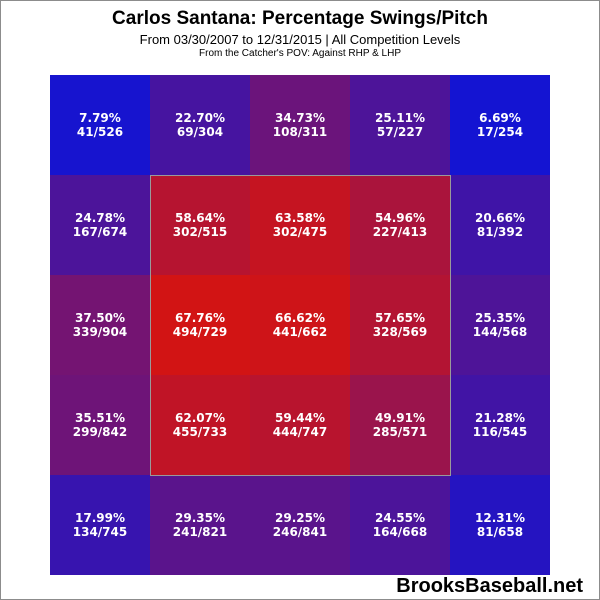  Describe the element at coordinates (100, 418) in the screenshot. I see `cell-percentage-label: 35.51%` at that location.